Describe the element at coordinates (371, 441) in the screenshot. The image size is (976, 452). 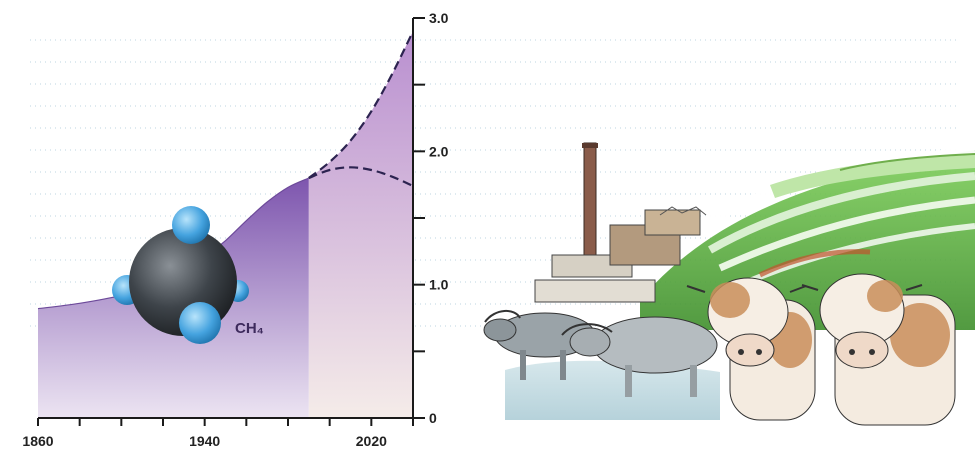
I see `x-tick-label: 2020` at that location.